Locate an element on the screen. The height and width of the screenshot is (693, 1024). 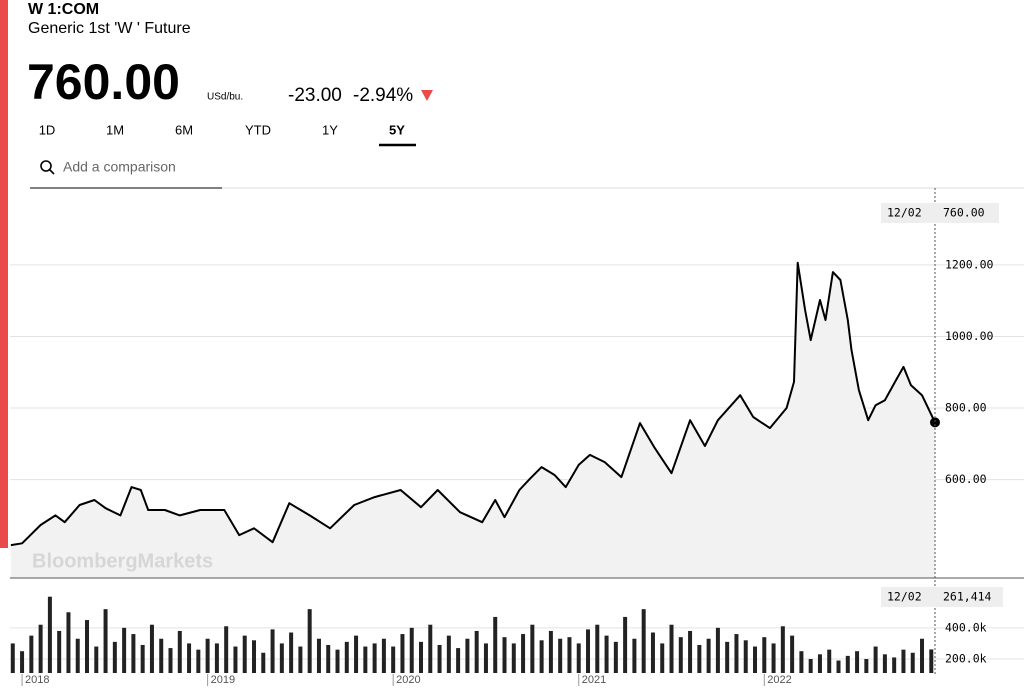
instrument-name: Generic 1st 'W ' Future is located at coordinates (109, 28).